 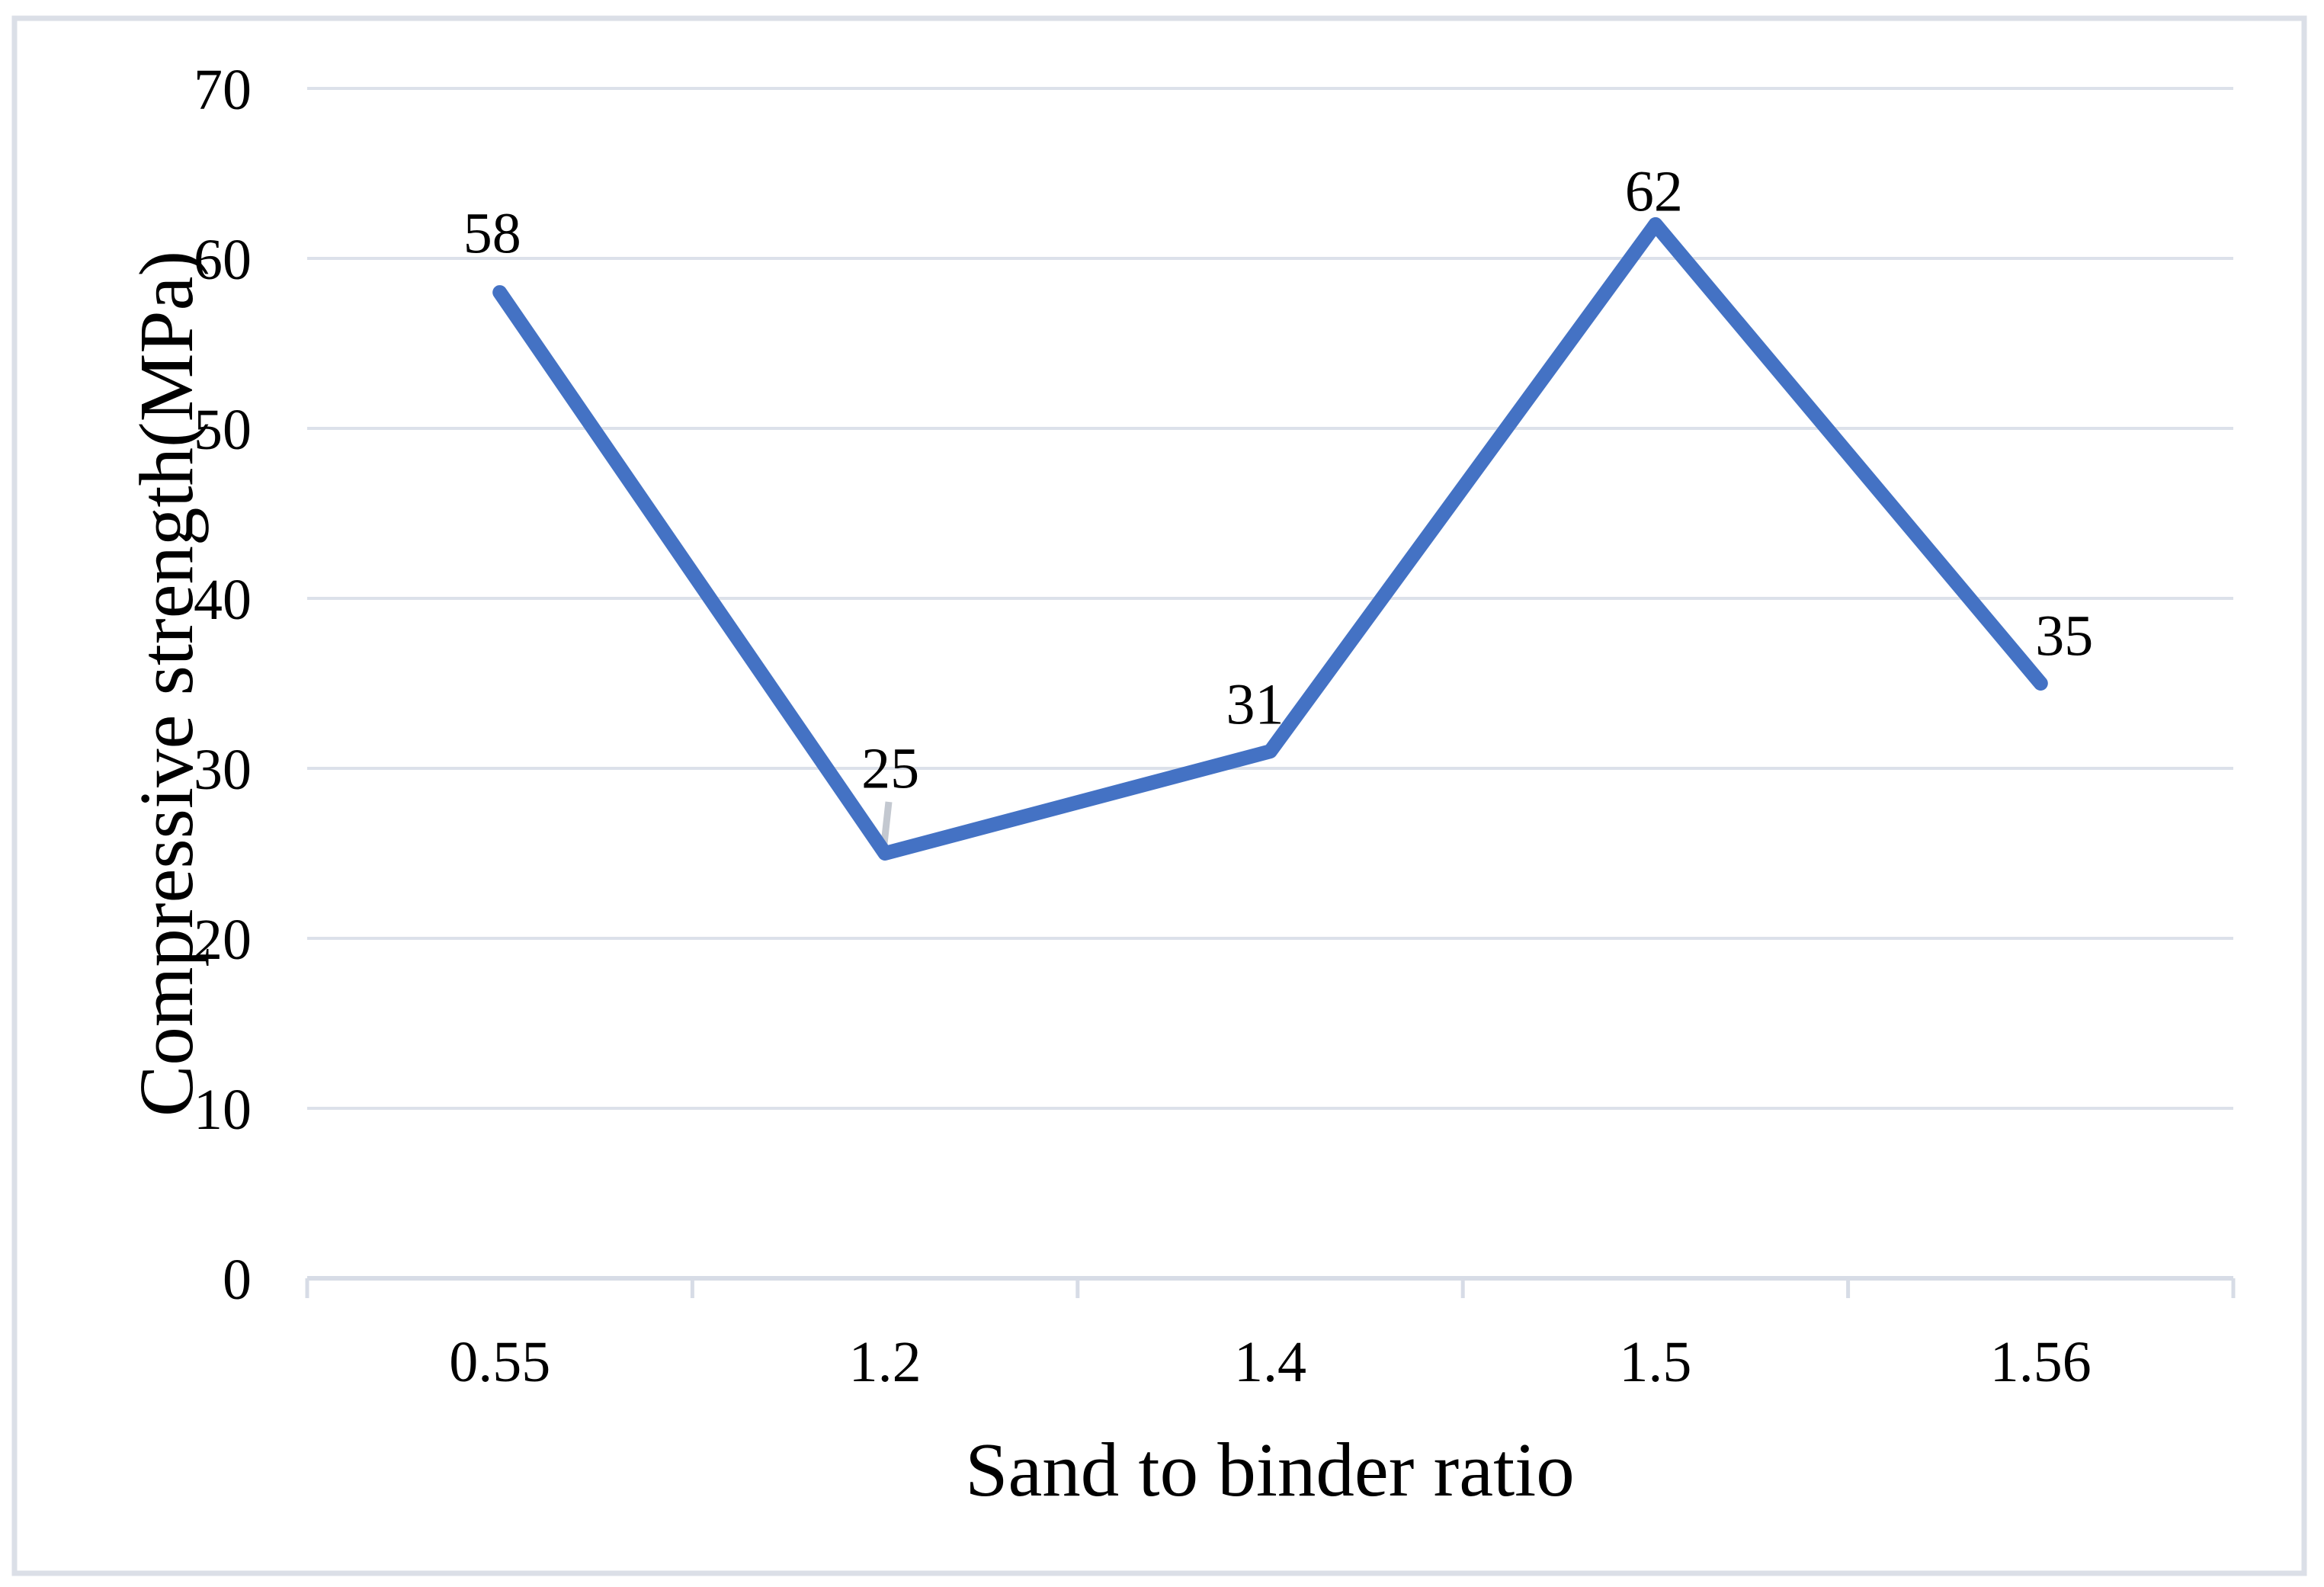 I want to click on y-tick-label: 70, so click(x=223, y=90).